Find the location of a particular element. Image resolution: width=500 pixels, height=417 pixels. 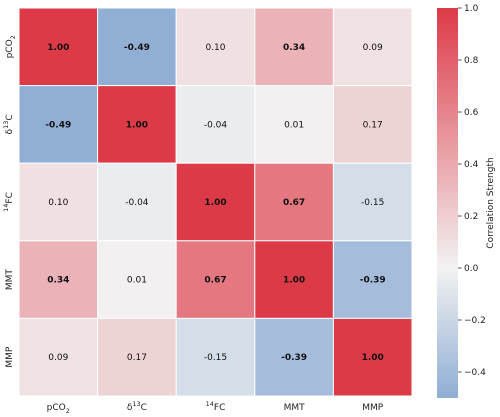

colorbar is located at coordinates (447, 203).